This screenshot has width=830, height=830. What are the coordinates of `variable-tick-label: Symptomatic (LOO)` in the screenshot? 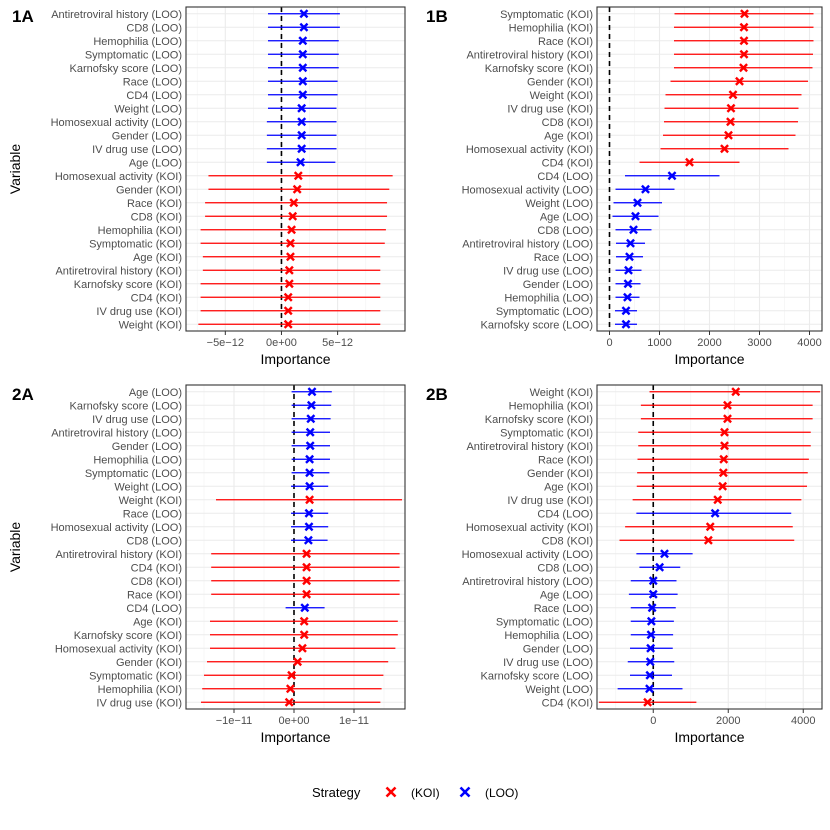 It's located at (133, 474).